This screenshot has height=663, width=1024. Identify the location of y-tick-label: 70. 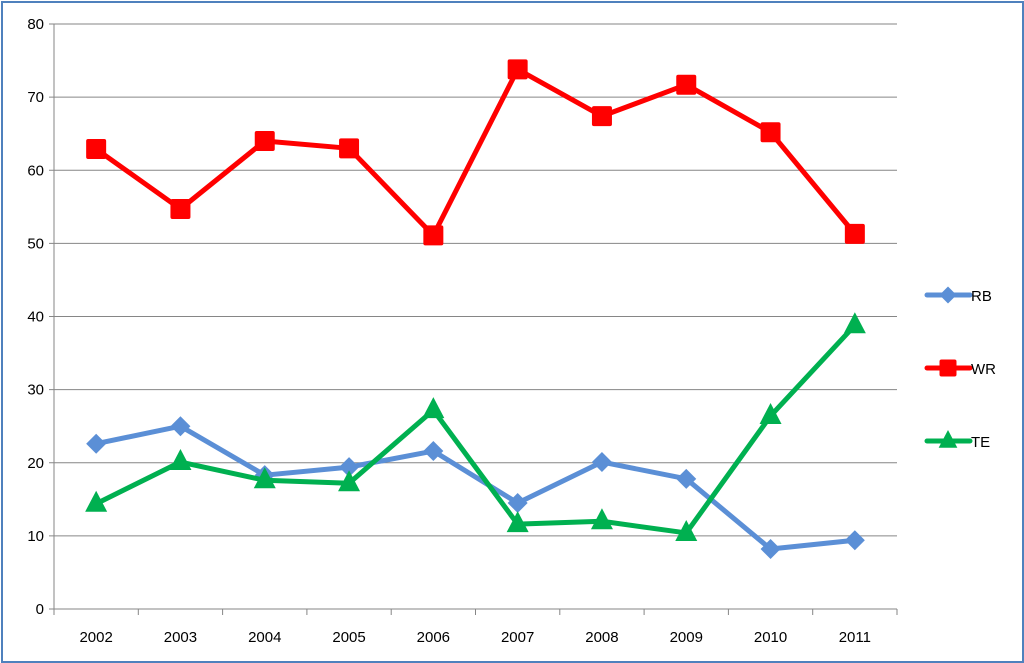
(35, 97).